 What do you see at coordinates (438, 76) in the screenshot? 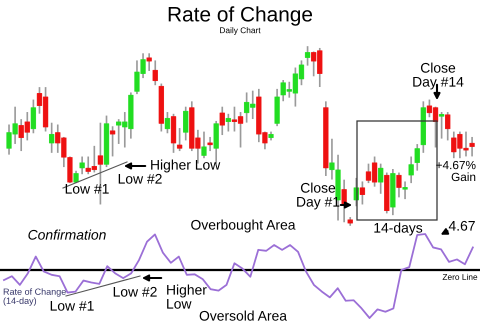
I see `annotation: Close Day #14` at bounding box center [438, 76].